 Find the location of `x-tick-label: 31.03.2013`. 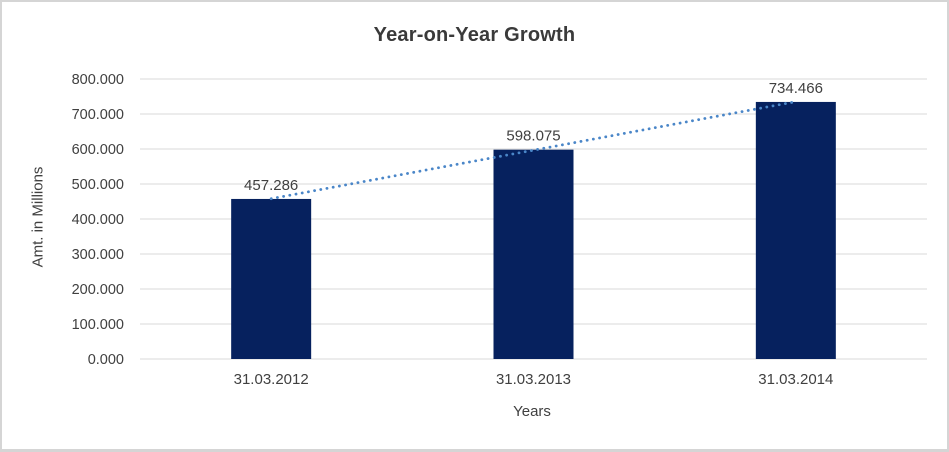

x-tick-label: 31.03.2013 is located at coordinates (533, 379).